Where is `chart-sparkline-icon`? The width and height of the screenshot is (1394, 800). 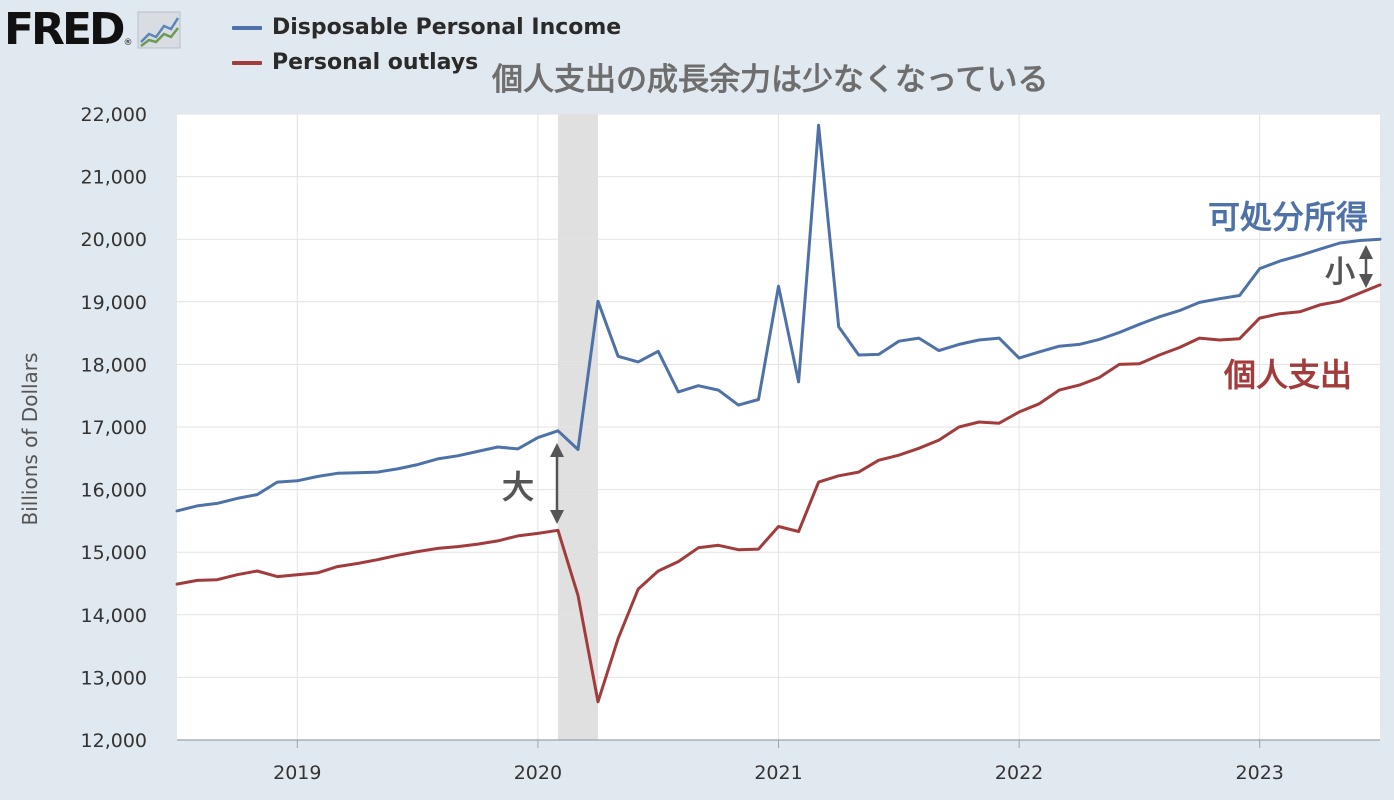 chart-sparkline-icon is located at coordinates (159, 30).